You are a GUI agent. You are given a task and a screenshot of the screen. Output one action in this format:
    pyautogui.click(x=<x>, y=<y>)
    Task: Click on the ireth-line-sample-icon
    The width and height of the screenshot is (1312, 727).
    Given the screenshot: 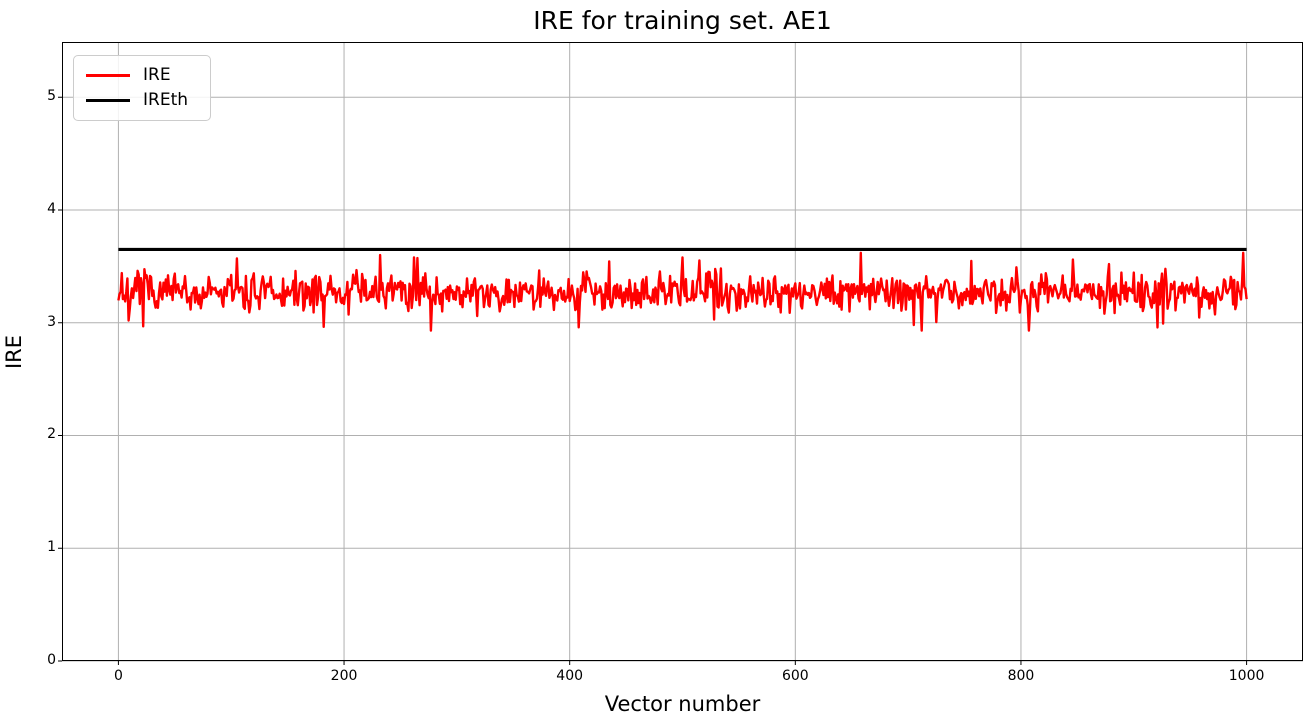 What is the action you would take?
    pyautogui.click(x=108, y=100)
    